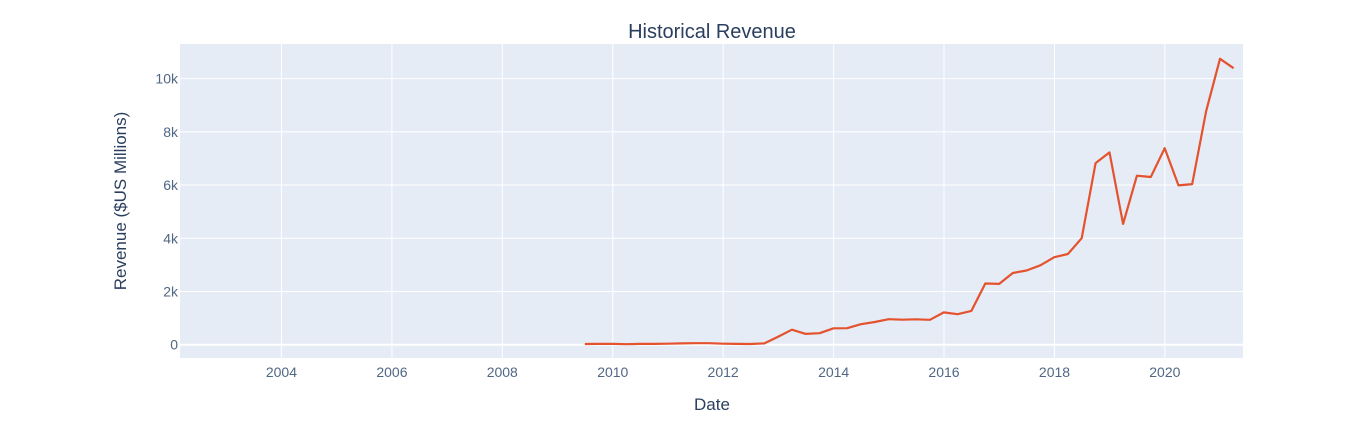  I want to click on y-axis-ticks: 0 2k 4k 6k 8k 10k, so click(167, 212).